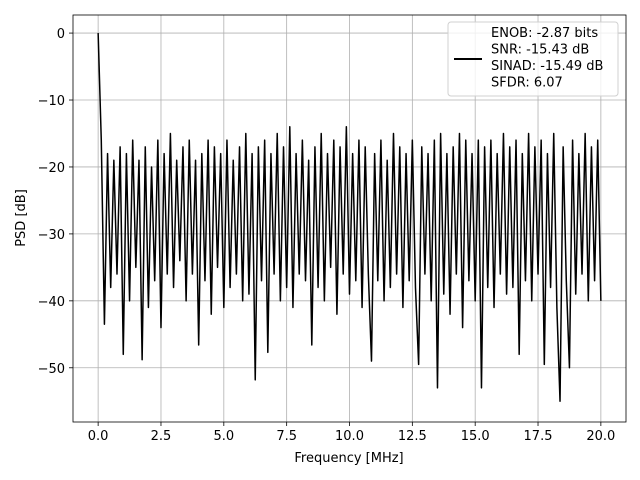  Describe the element at coordinates (538, 436) in the screenshot. I see `x-tick-label: 17.5` at that location.